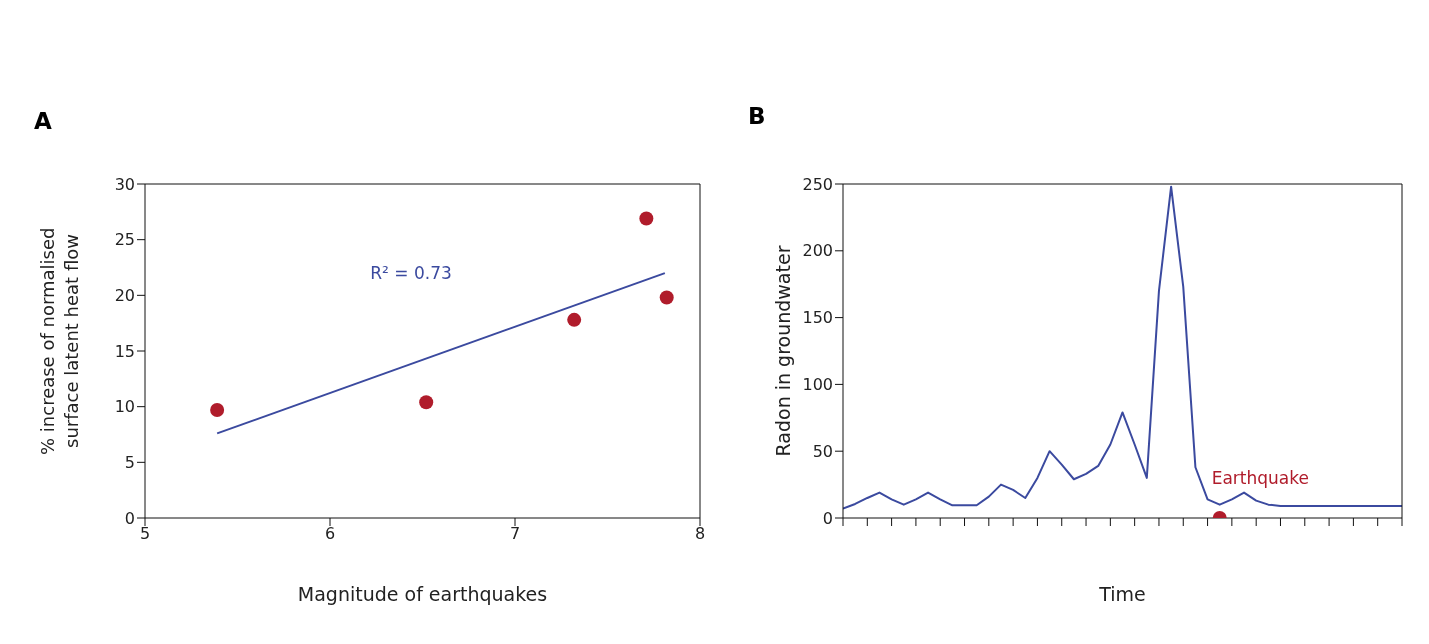 The width and height of the screenshot is (1429, 644). What do you see at coordinates (59, 341) in the screenshot?
I see `y-axis-title: % increase of normalised surface latent heat flow` at bounding box center [59, 341].